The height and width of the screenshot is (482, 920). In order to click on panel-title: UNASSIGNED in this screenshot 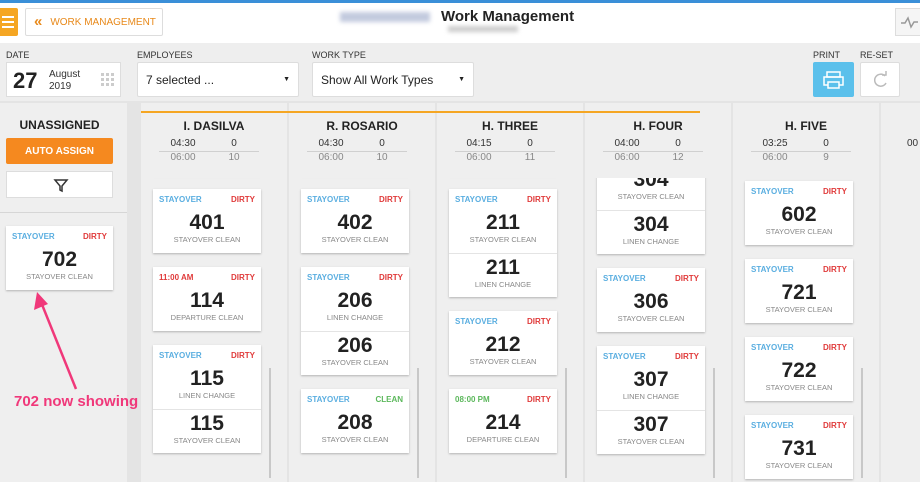, I will do `click(59, 125)`.